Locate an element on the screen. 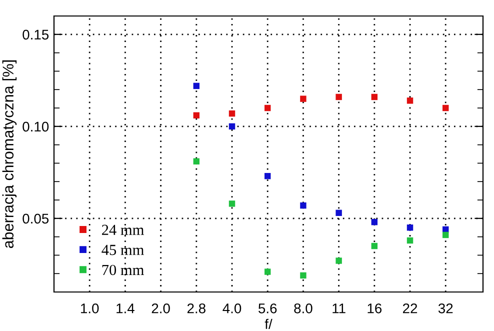 The width and height of the screenshot is (494, 331). x-tick-label: 4.0 is located at coordinates (232, 308).